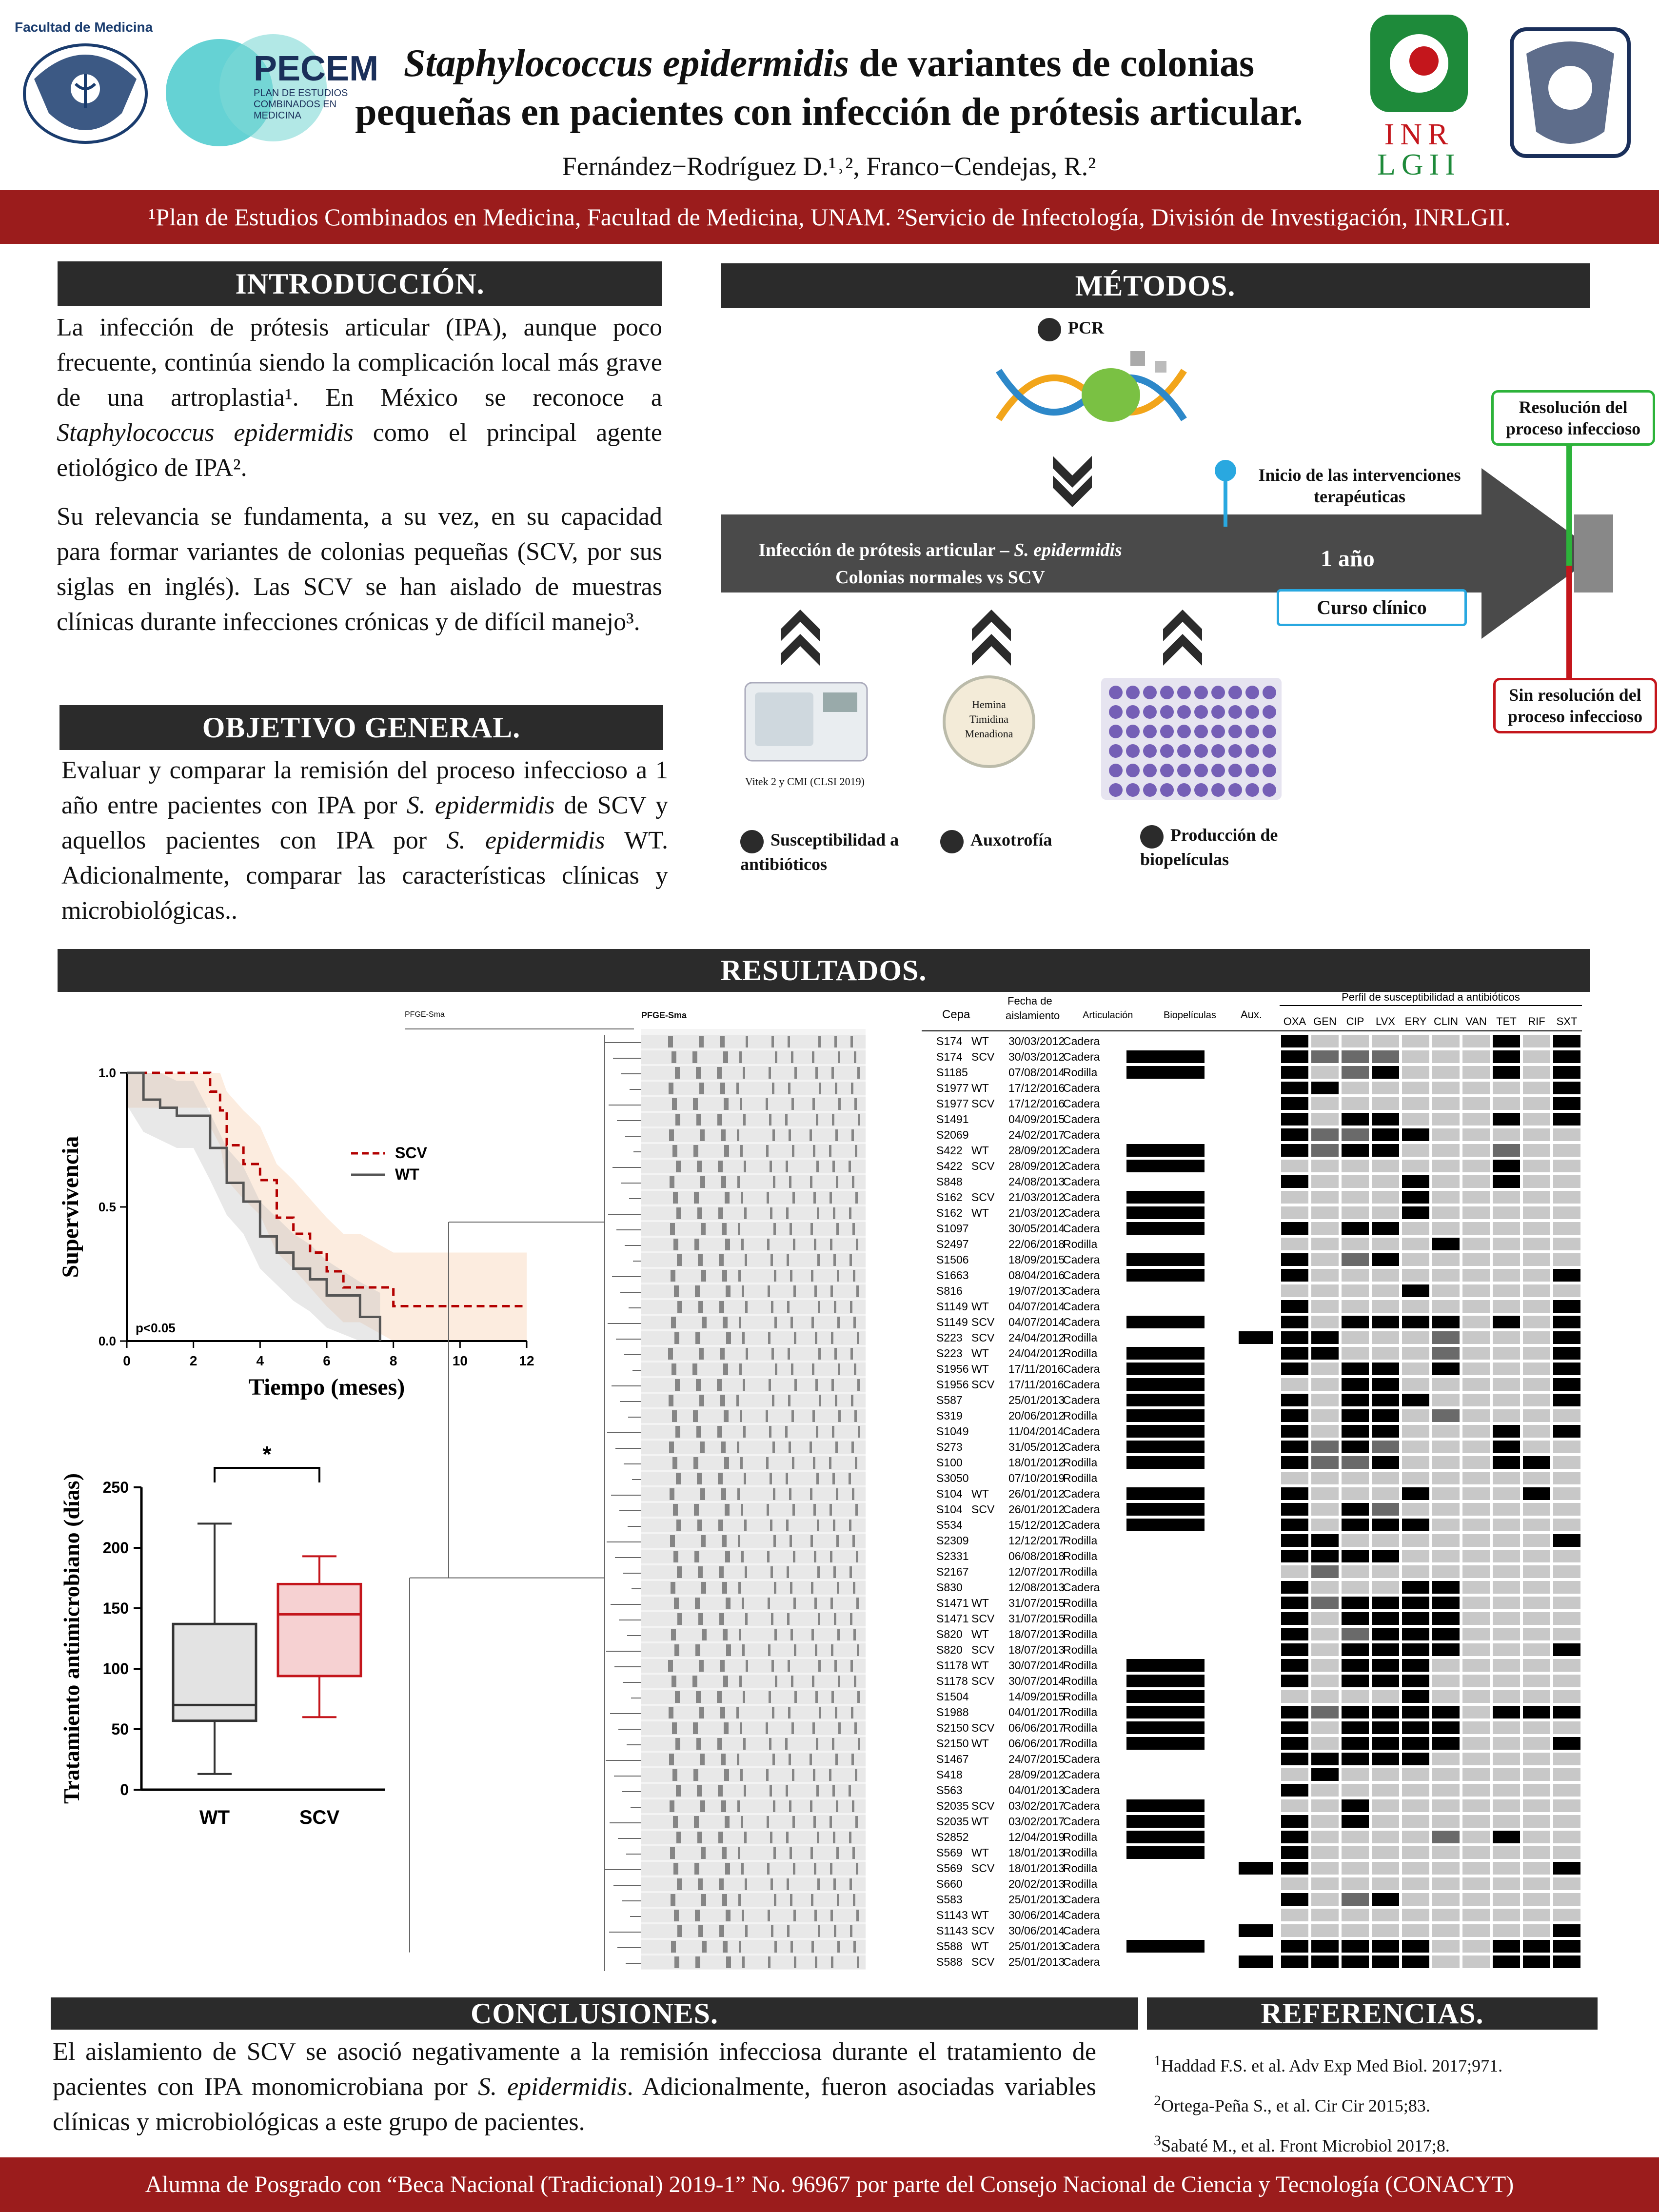 The height and width of the screenshot is (2212, 1659). I want to click on cell-biofilm-positive, so click(1165, 1852).